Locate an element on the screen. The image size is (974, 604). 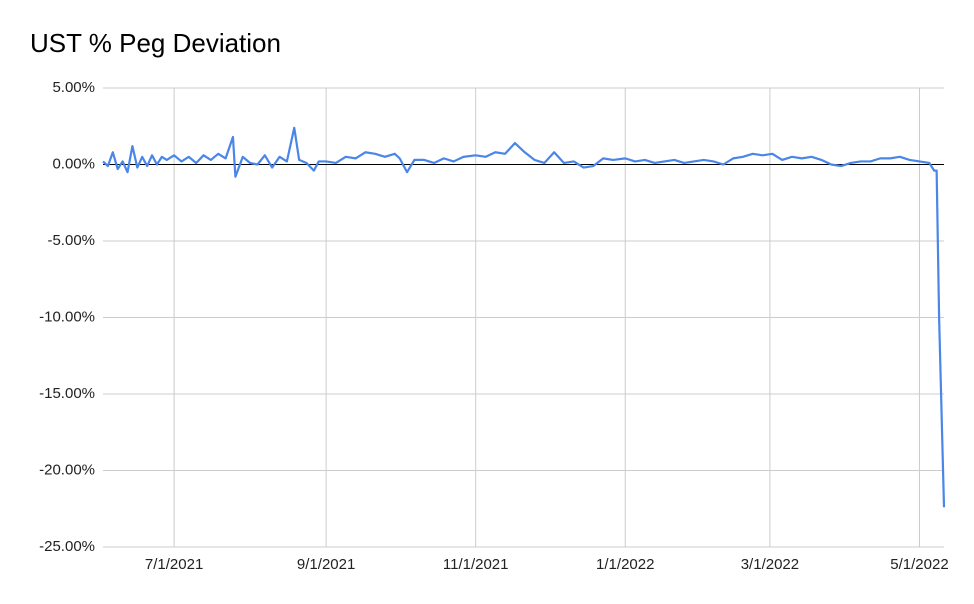
x-tick-label: 7/1/2021 is located at coordinates (174, 564).